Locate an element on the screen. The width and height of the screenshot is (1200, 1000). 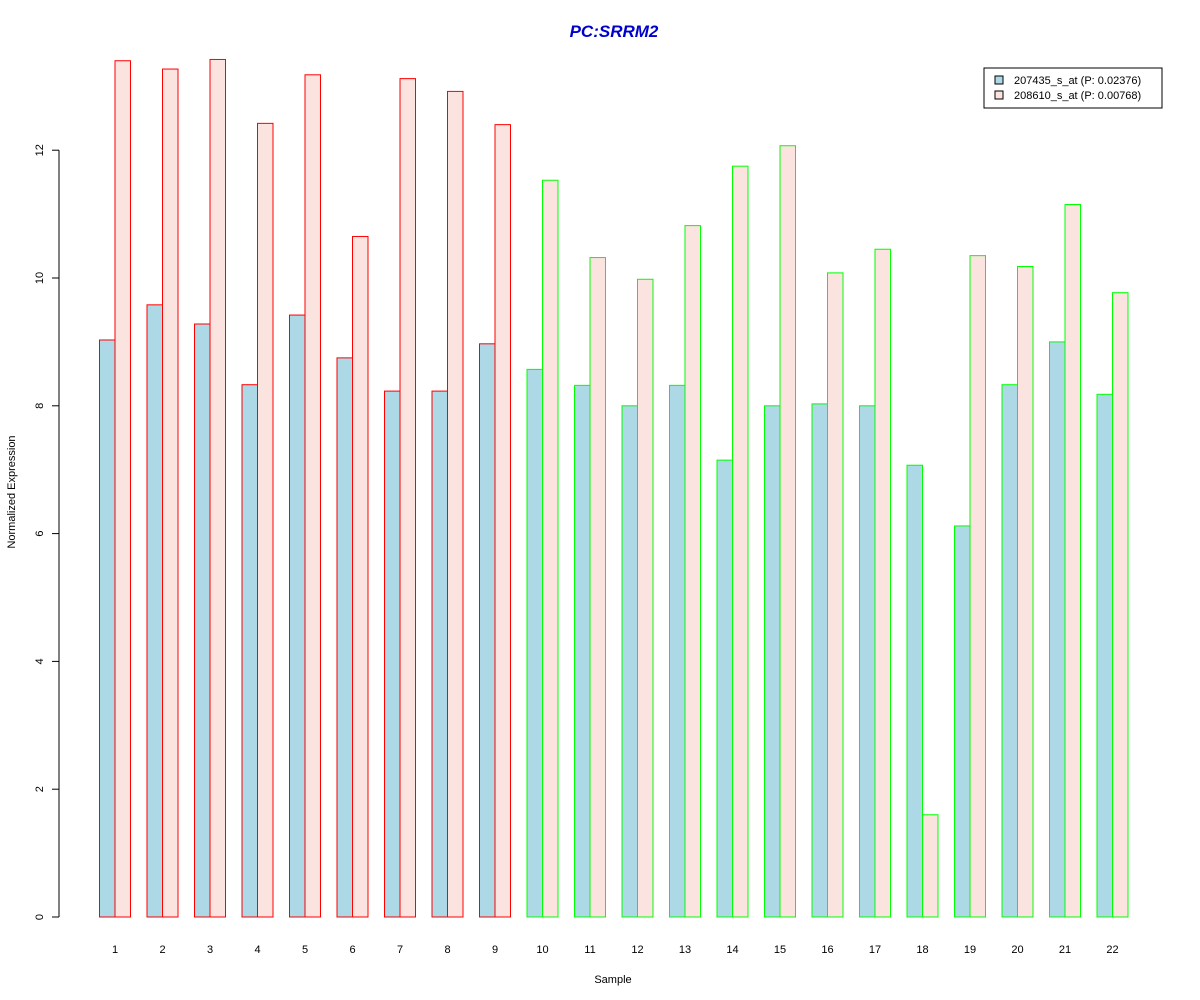
x-axis-label: Sample is located at coordinates (612, 980).